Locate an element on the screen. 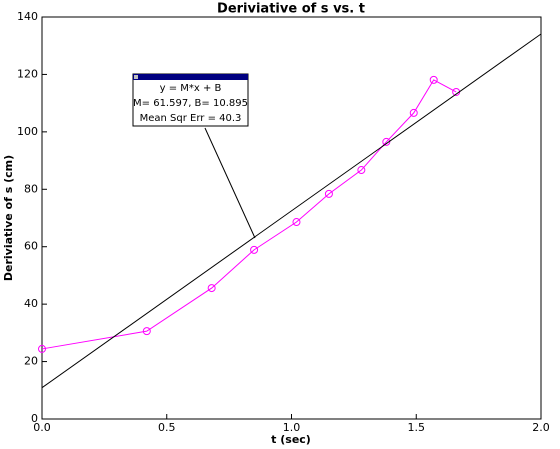 This screenshot has height=449, width=560. x-tick-label: 0.5 is located at coordinates (167, 427).